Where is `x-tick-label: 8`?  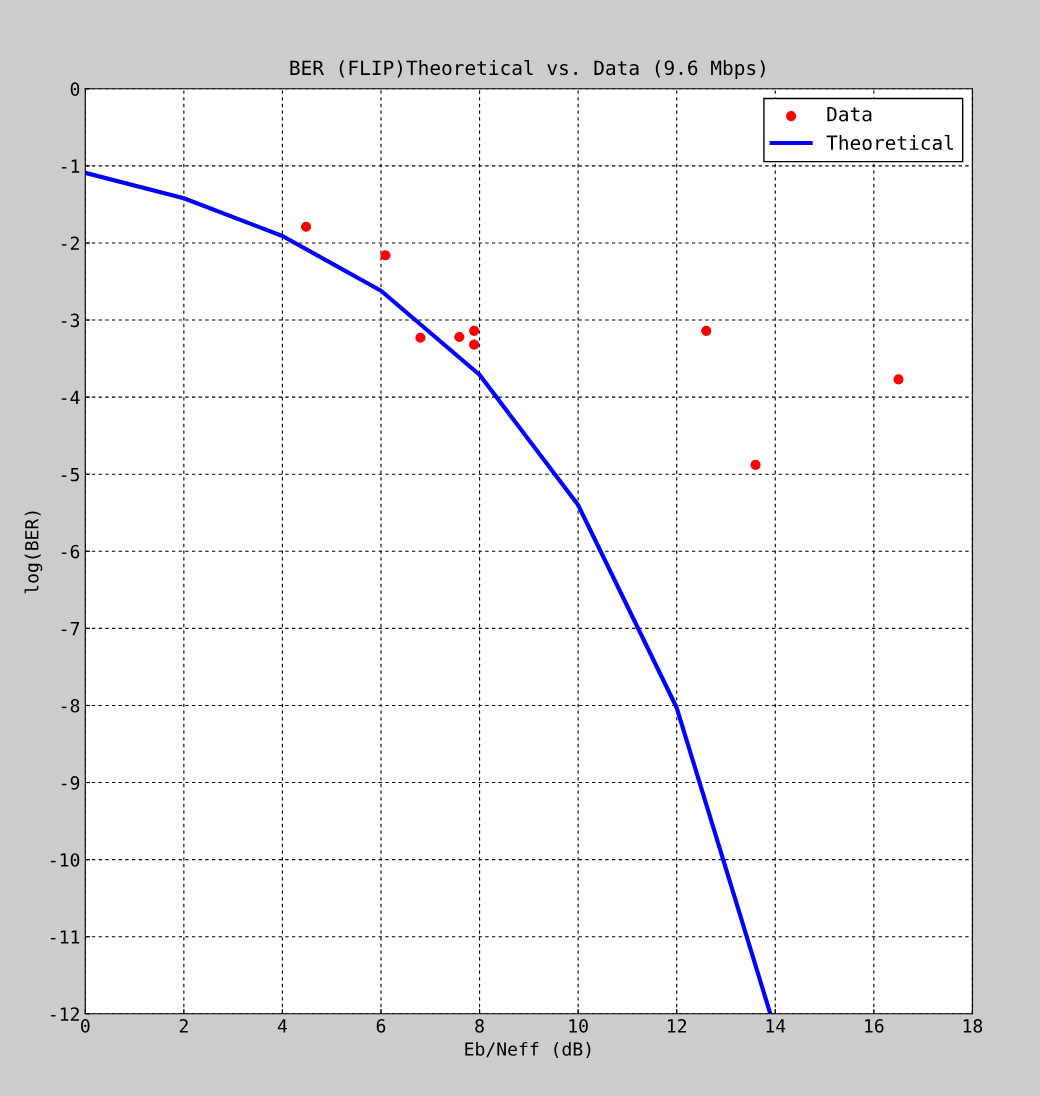
x-tick-label: 8 is located at coordinates (479, 1026).